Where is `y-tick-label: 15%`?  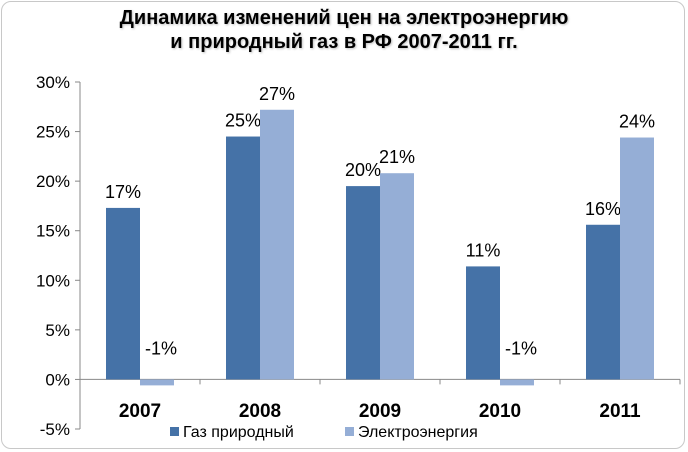 y-tick-label: 15% is located at coordinates (53, 231).